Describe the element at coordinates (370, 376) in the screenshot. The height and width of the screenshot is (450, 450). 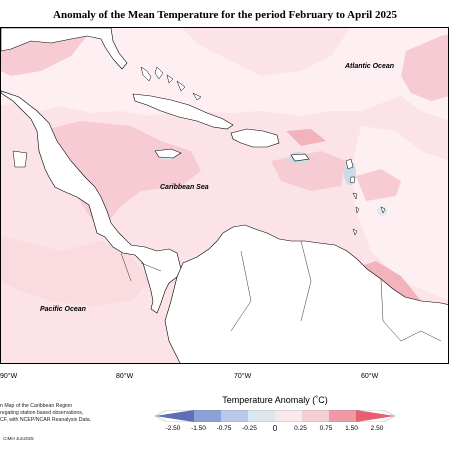
I see `lon-label-60w: 60°W` at that location.